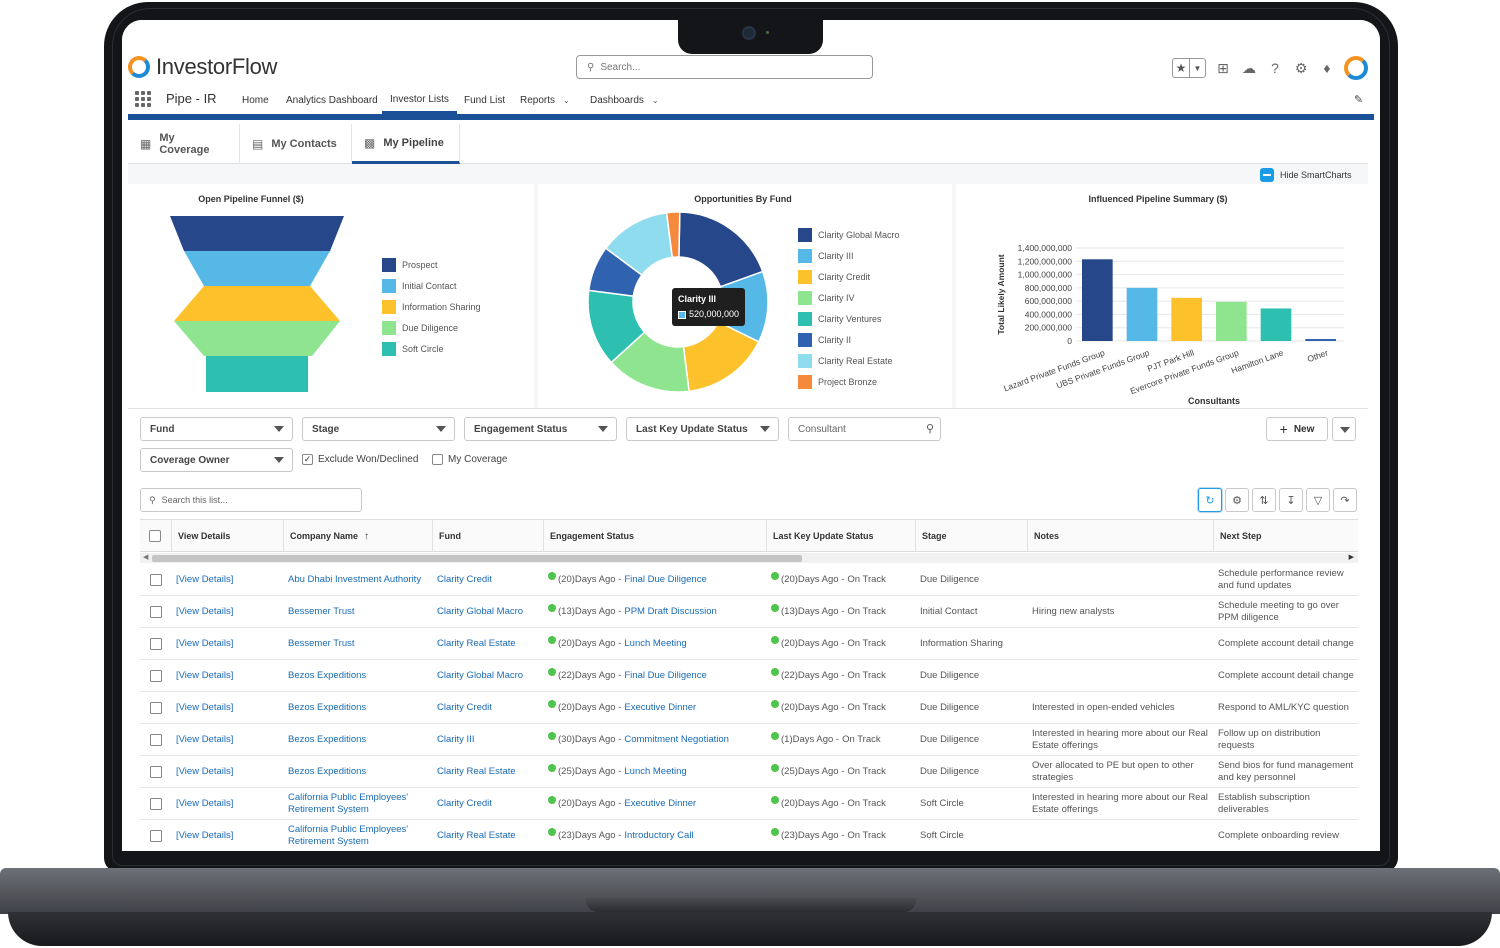 This screenshot has width=1500, height=948. Describe the element at coordinates (1345, 500) in the screenshot. I see `share-icon: ↷` at that location.